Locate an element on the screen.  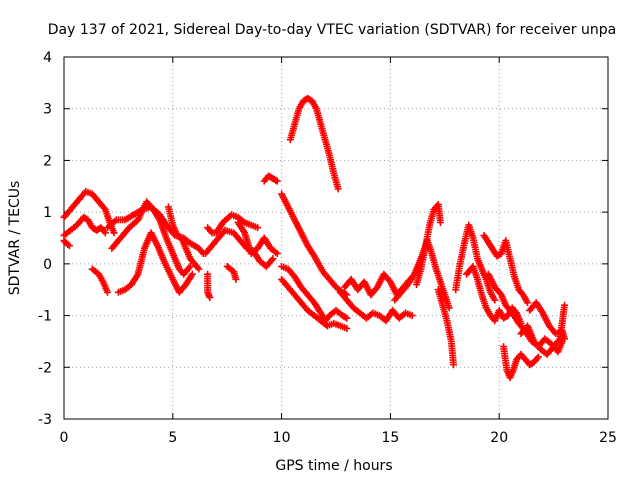
x-tick-label: 20 is located at coordinates (499, 438).